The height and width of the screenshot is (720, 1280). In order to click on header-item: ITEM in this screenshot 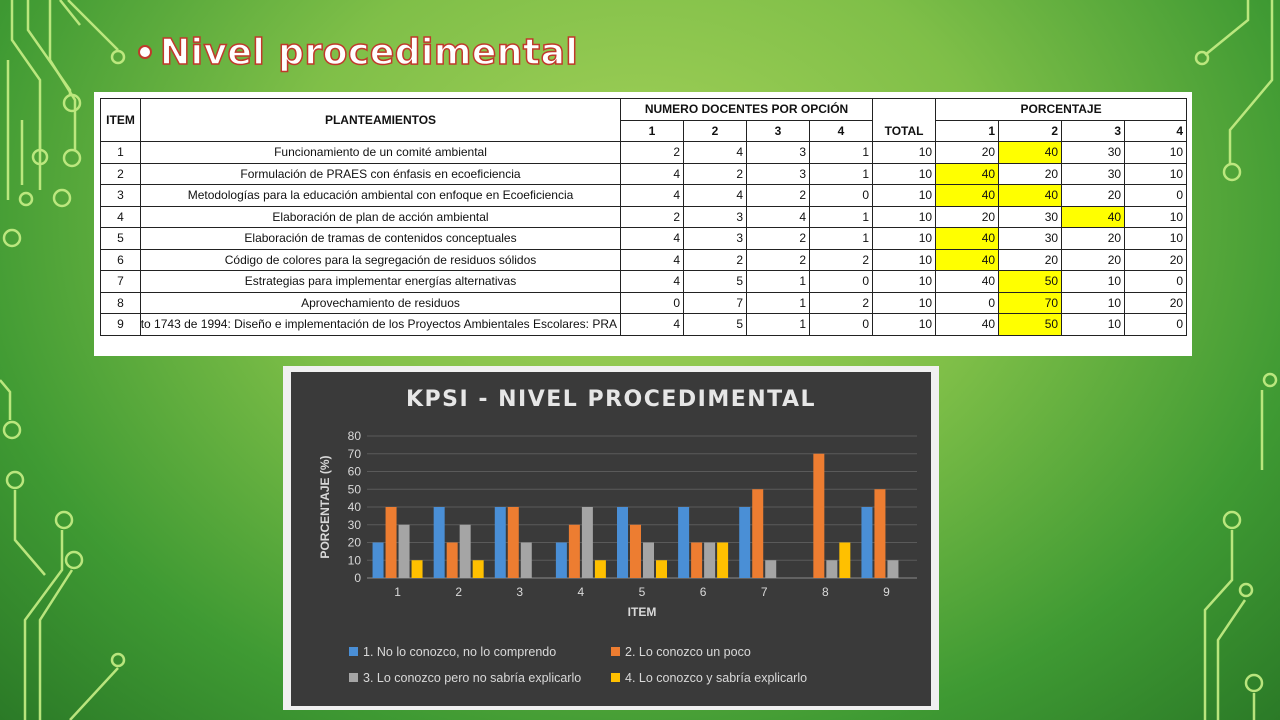, I will do `click(120, 120)`.